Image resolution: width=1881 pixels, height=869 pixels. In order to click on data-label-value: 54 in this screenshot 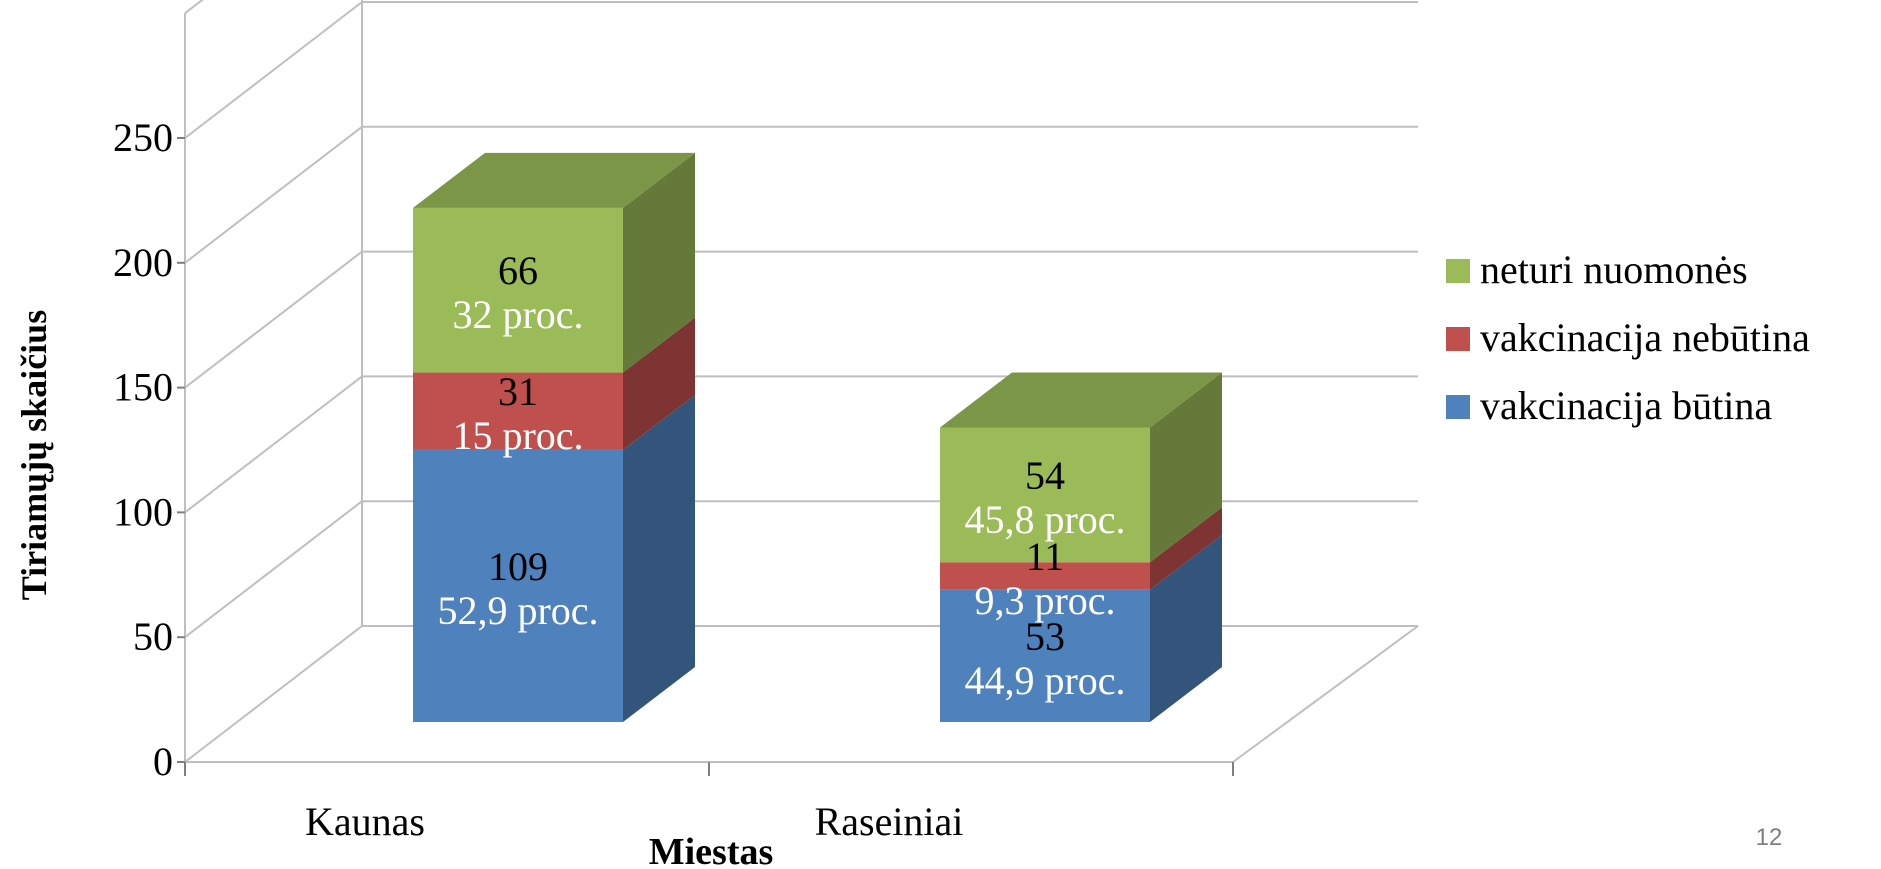, I will do `click(1045, 475)`.